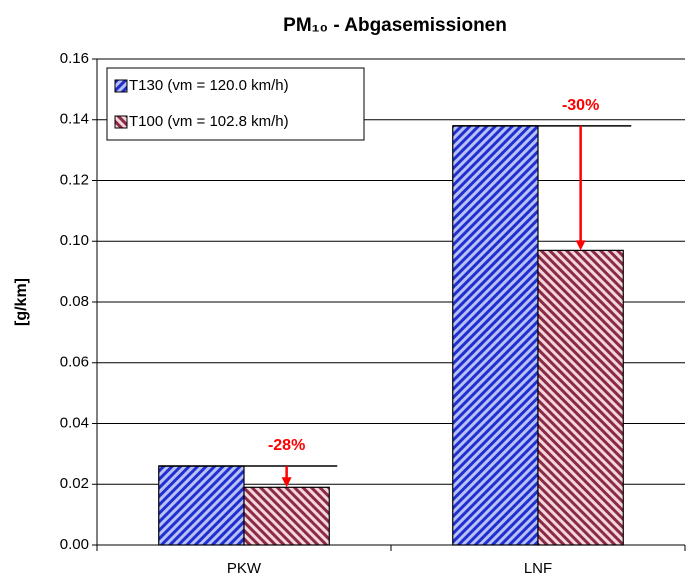 The height and width of the screenshot is (586, 693). Describe the element at coordinates (209, 121) in the screenshot. I see `legend-label: T100 (vm = 102.8 km/h)` at that location.